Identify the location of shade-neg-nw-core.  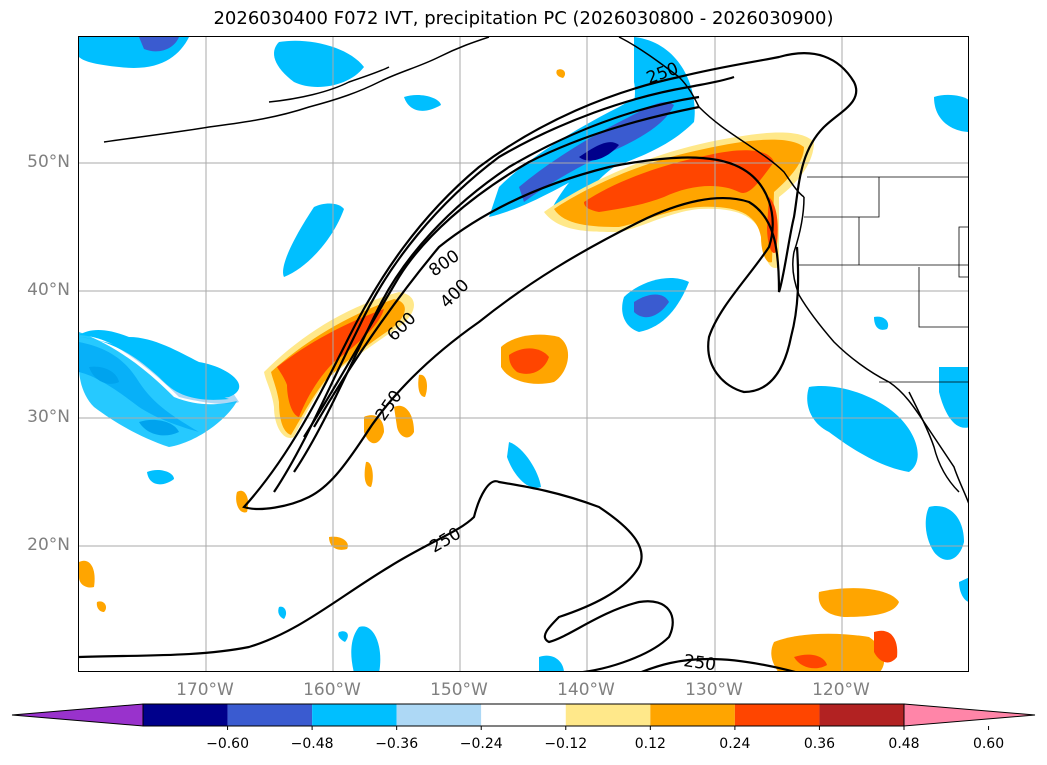
(159, 44).